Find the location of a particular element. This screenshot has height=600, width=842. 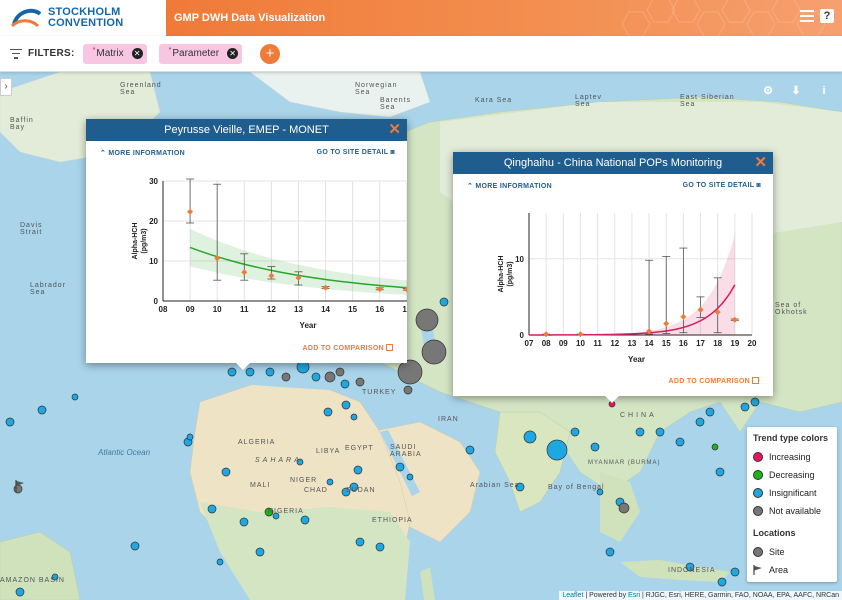

info-icon: i is located at coordinates (824, 91).